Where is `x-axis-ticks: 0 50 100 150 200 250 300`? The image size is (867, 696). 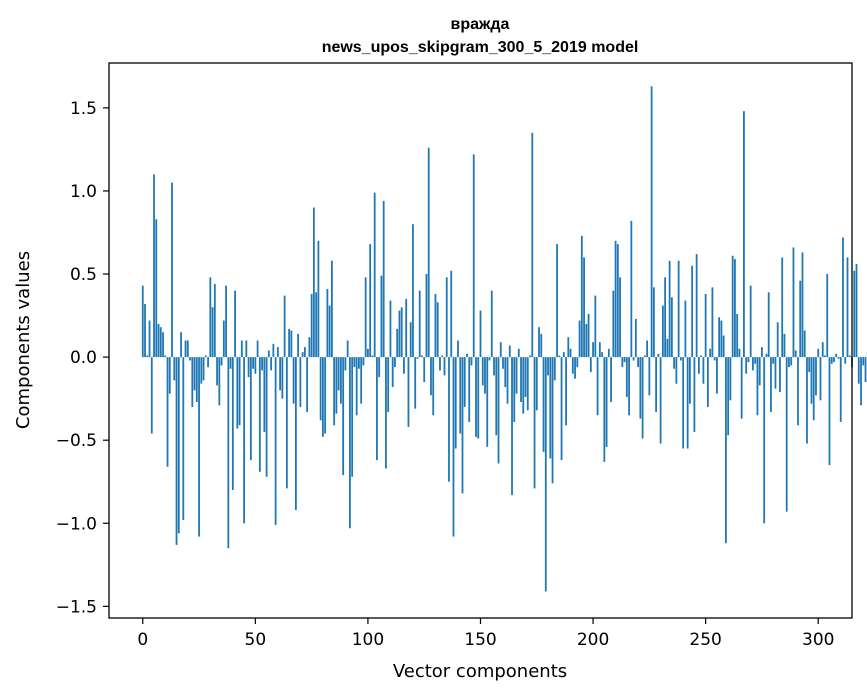
x-axis-ticks: 0 50 100 150 200 250 300 is located at coordinates (485, 634).